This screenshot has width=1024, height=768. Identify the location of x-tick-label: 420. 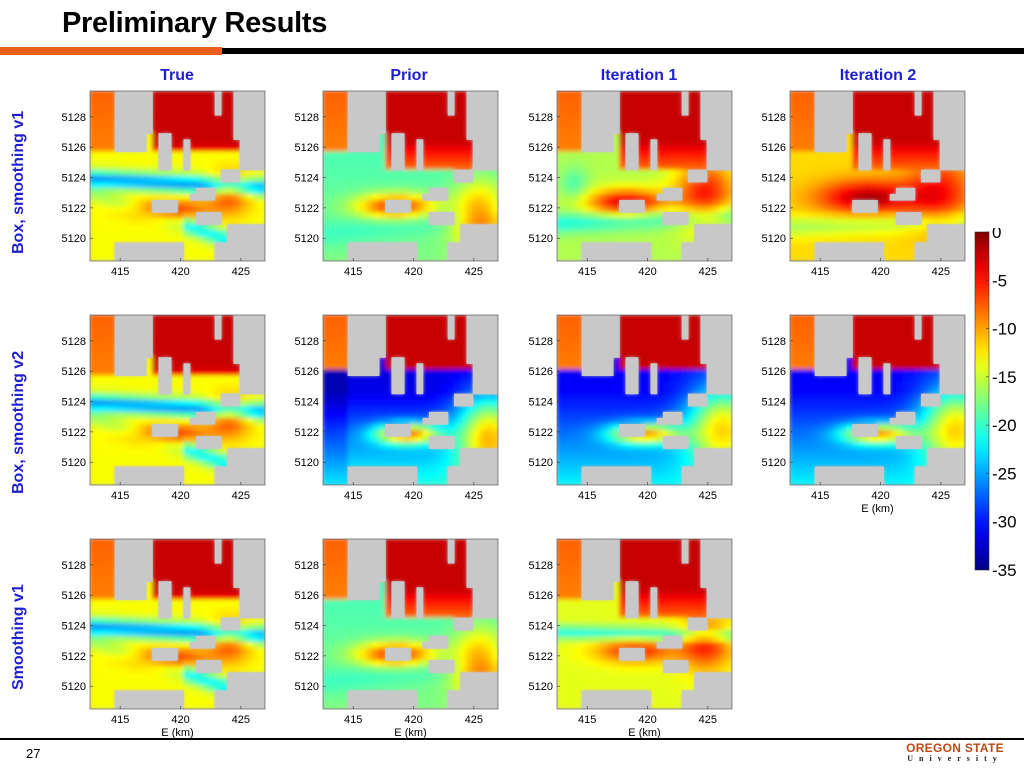
(413, 496).